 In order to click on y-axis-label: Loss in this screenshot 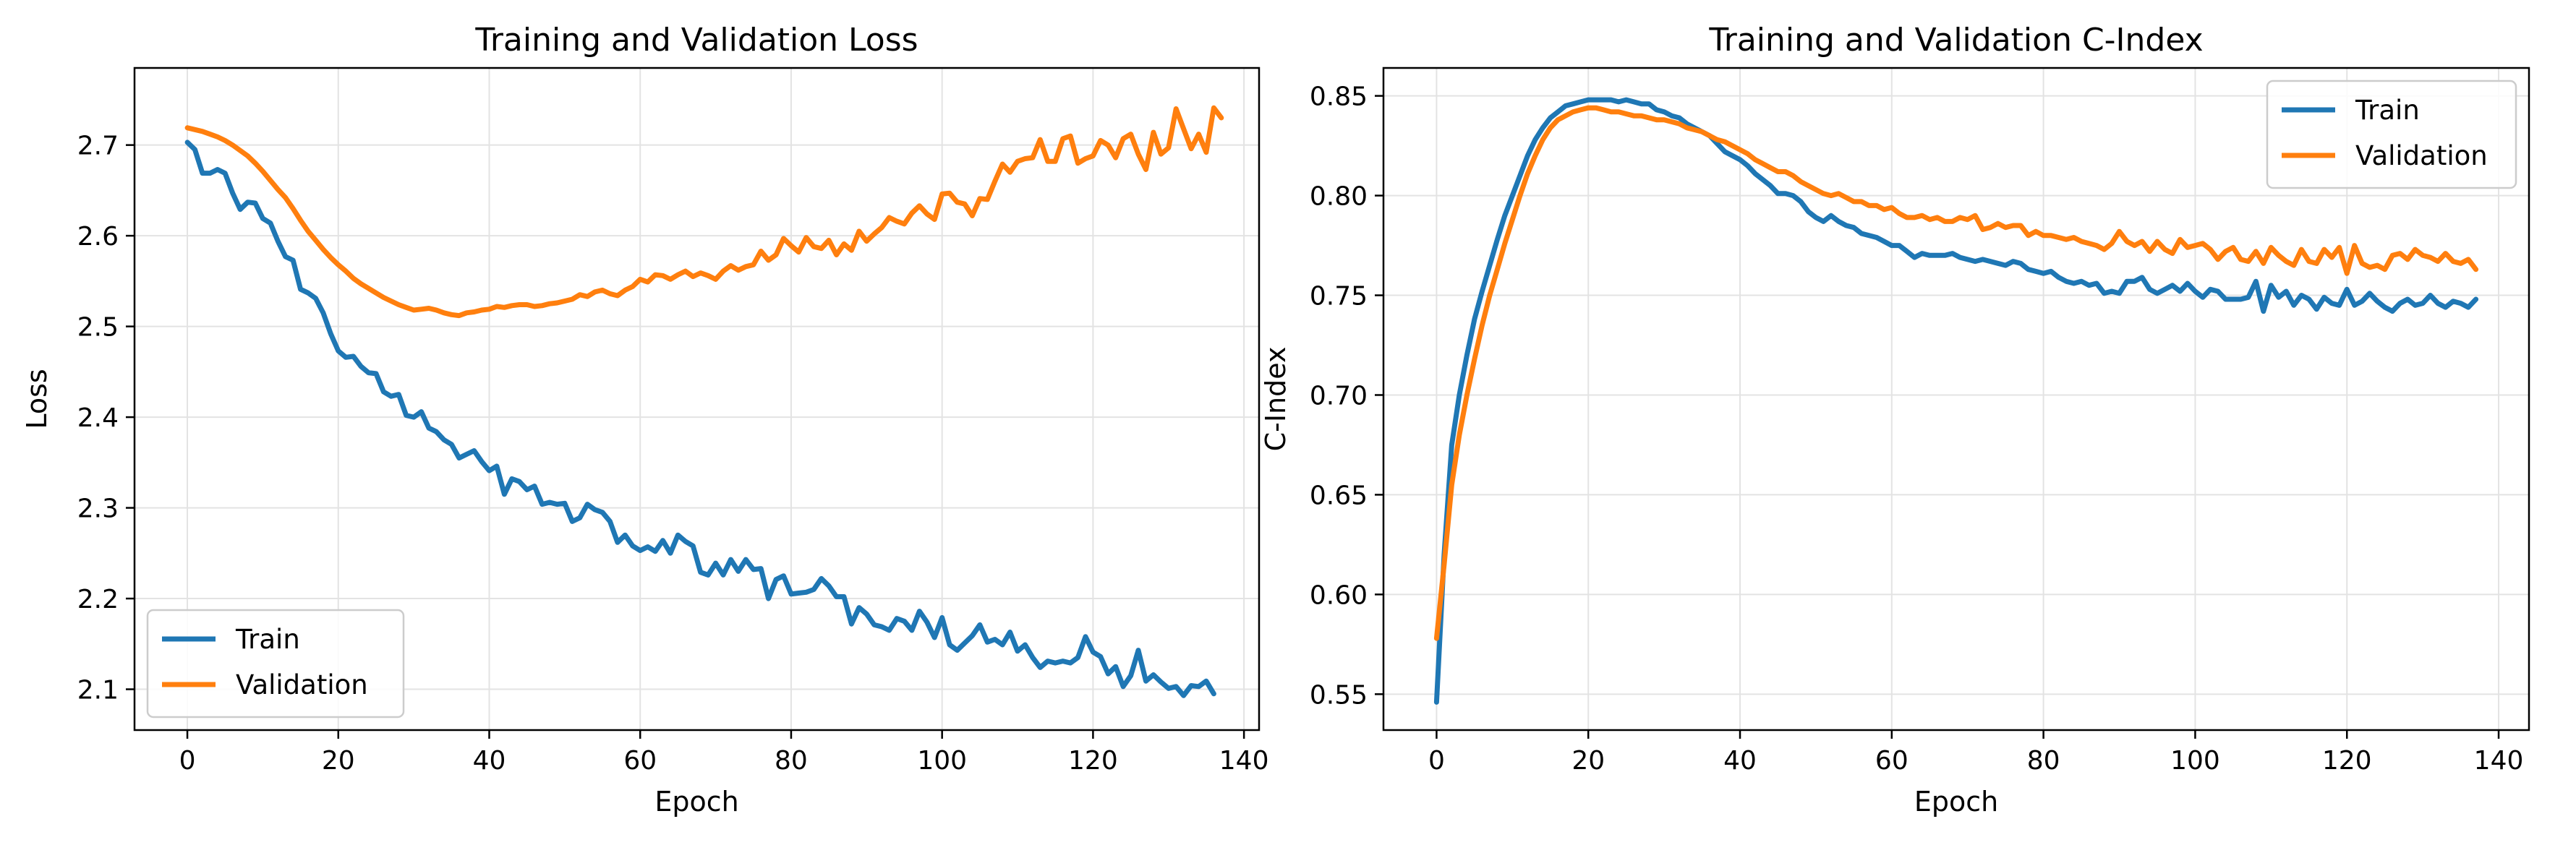, I will do `click(37, 399)`.